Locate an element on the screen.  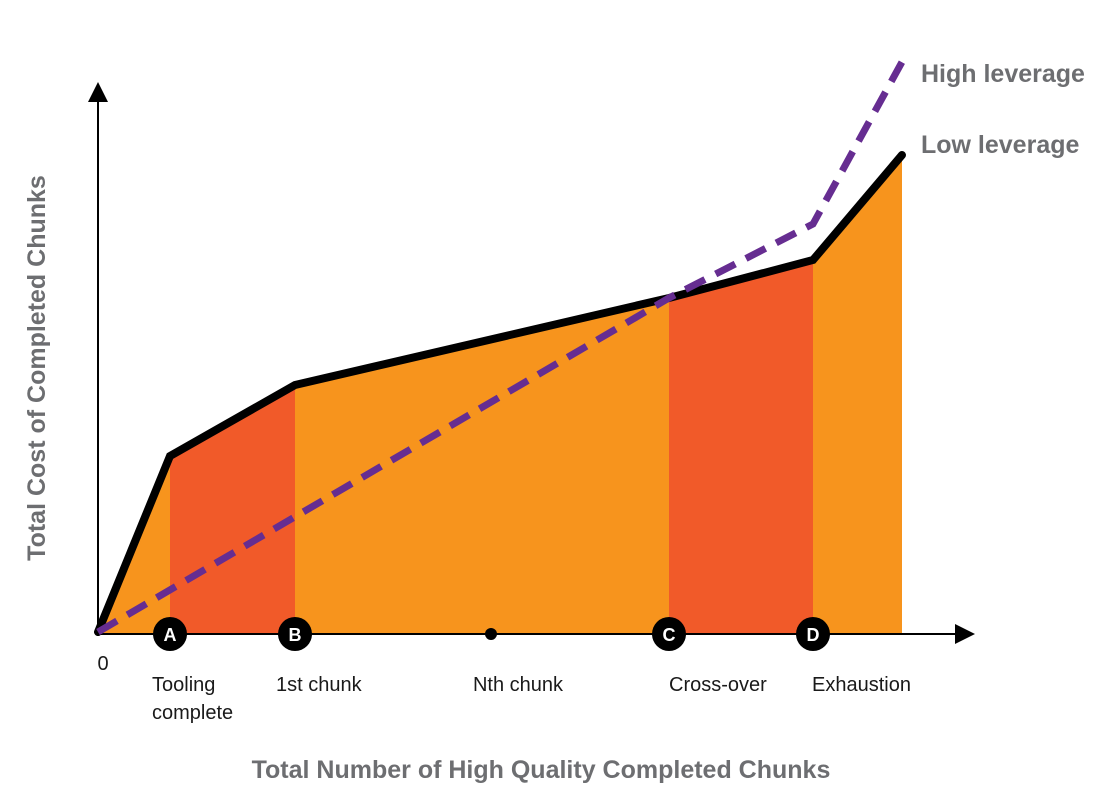
milestone-a-marker is located at coordinates (170, 634).